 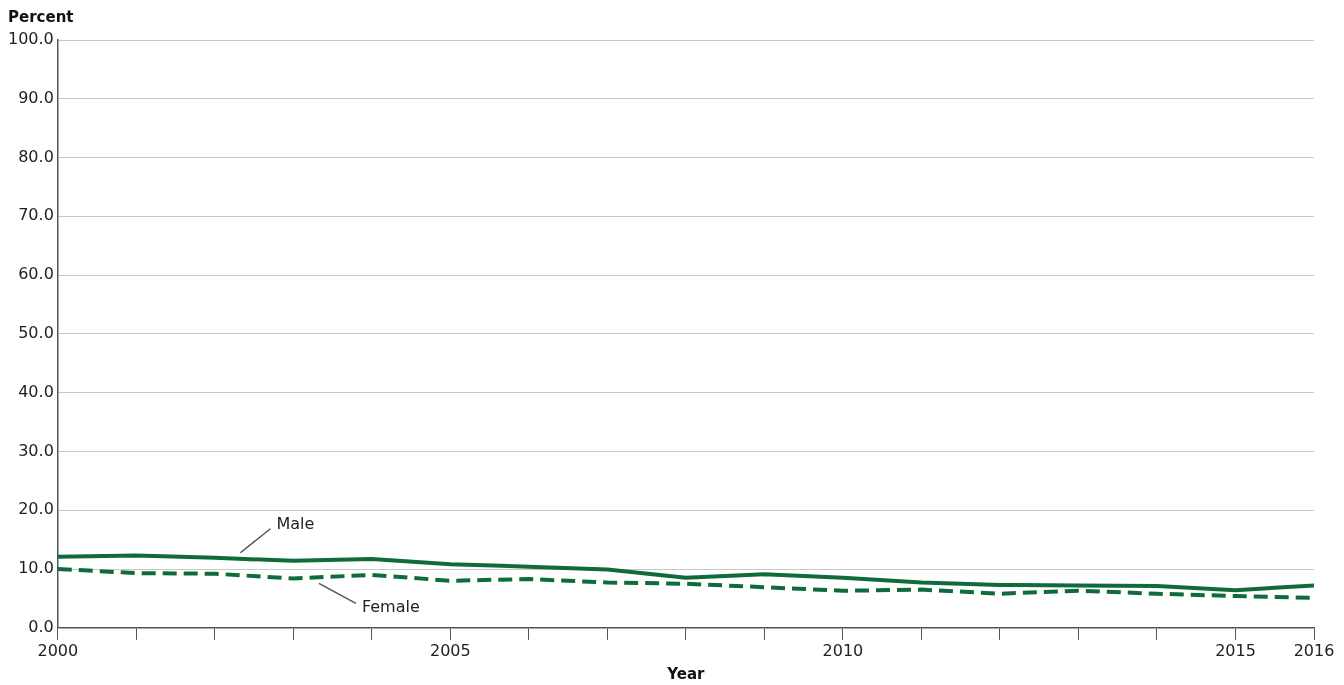 I want to click on y-tick-label: 70.0, so click(x=36, y=215).